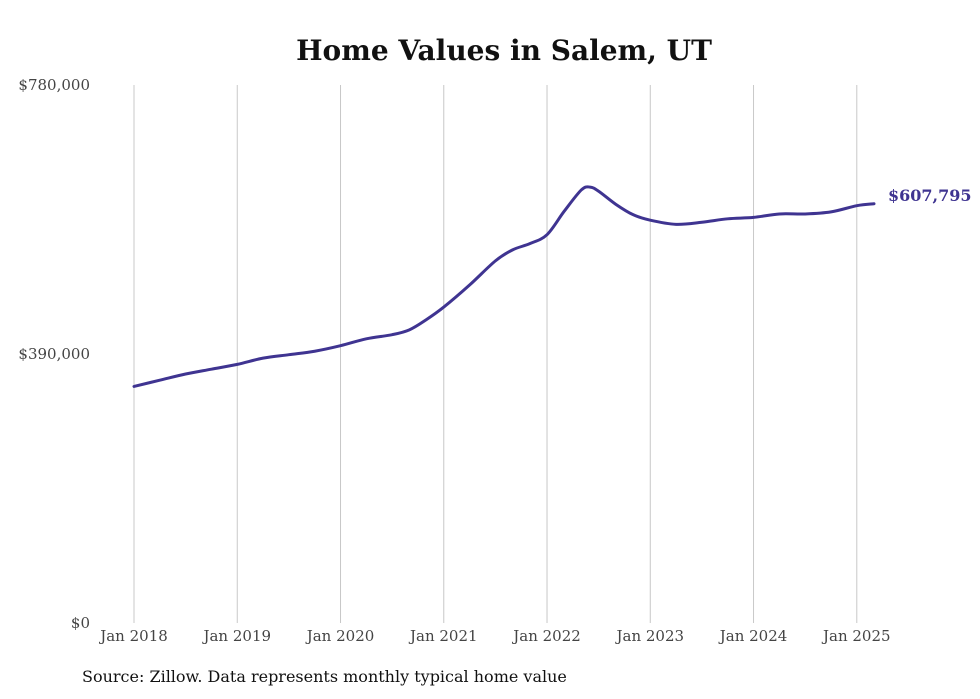 This screenshot has height=699, width=980. I want to click on chart-title: Home Values in Salem, UT, so click(504, 50).